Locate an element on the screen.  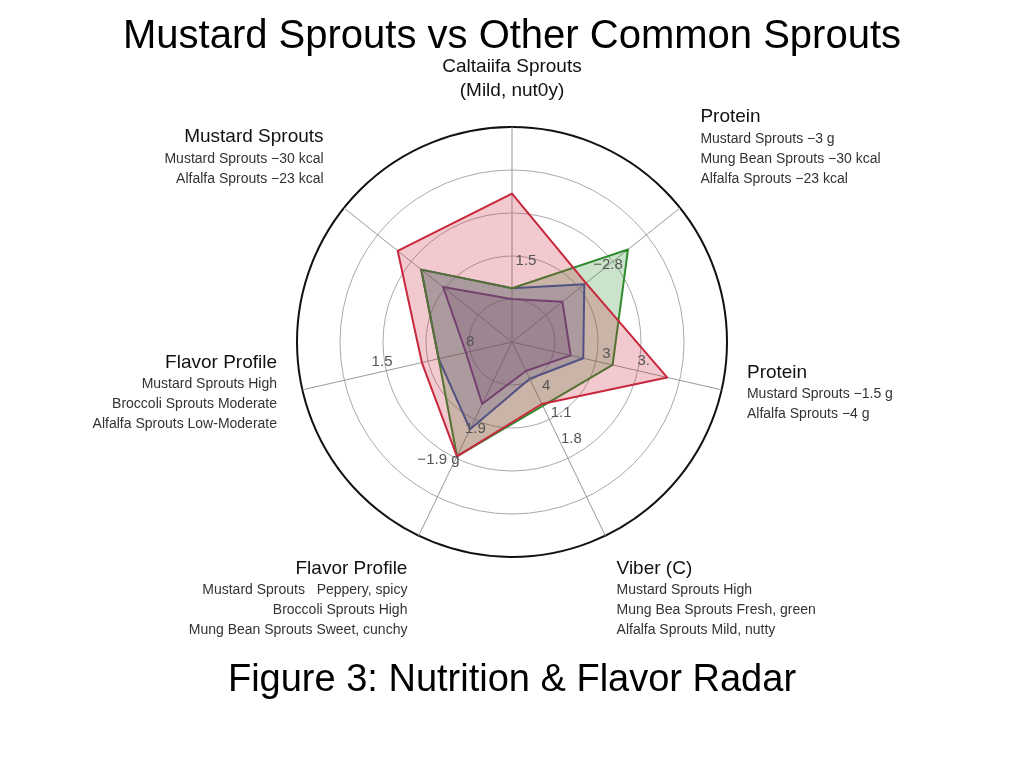
spoke-label: Flavor Profile Mustard Sprouts Peppery, spicy Broccoli Sprouts High Mung Bean Sprouts Sweet, cunchy is located at coordinates (298, 596).